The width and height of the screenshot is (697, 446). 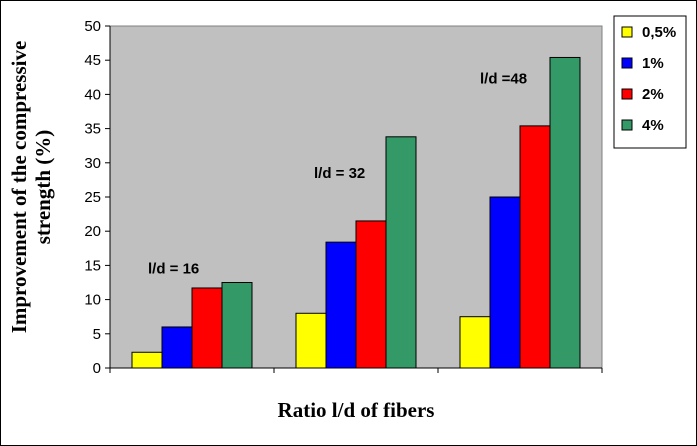 I want to click on y-tick-label: 25, so click(x=92, y=197).